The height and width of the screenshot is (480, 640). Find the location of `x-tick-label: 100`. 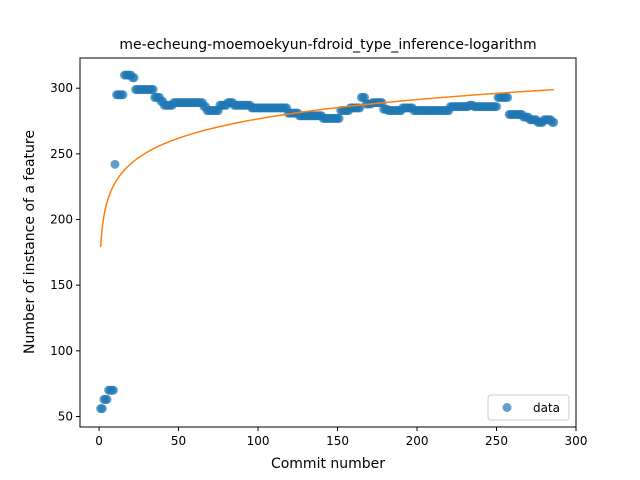

x-tick-label: 100 is located at coordinates (258, 441).